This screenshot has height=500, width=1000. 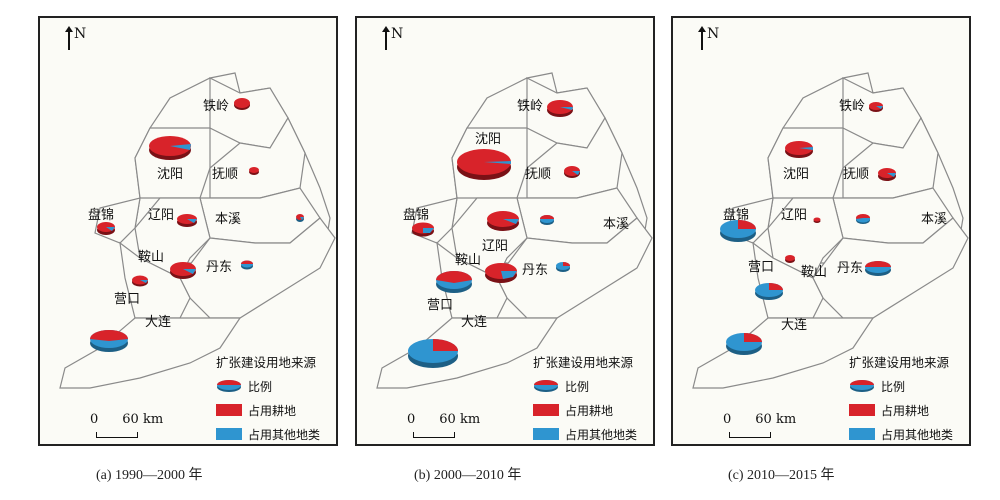 I want to click on caption-a: (a) 1990—2000 年, so click(x=149, y=475).